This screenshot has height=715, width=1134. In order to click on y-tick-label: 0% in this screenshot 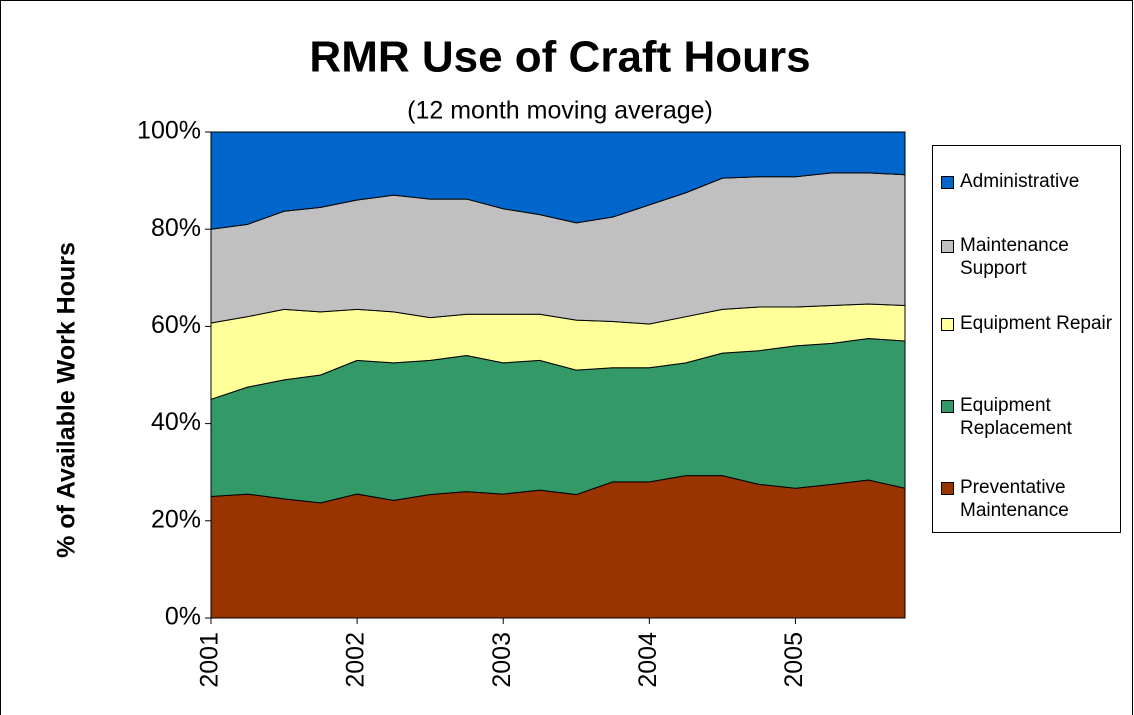, I will do `click(183, 617)`.